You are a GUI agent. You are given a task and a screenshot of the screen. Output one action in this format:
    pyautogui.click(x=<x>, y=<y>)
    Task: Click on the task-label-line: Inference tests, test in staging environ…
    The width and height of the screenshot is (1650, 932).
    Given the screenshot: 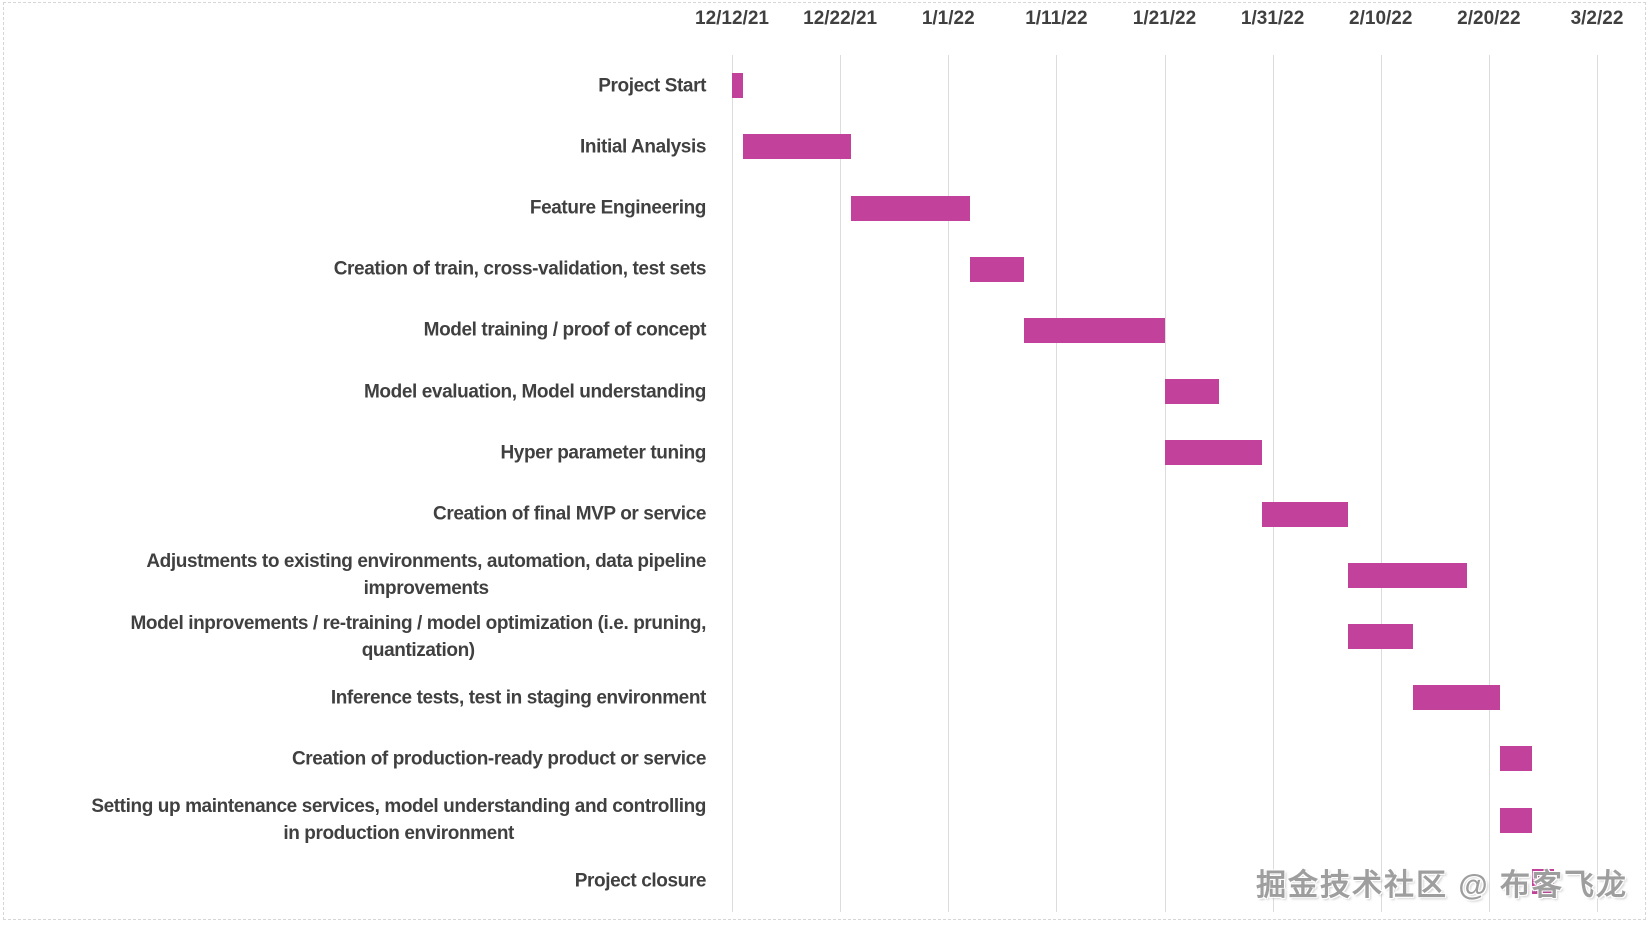 What is the action you would take?
    pyautogui.click(x=518, y=698)
    